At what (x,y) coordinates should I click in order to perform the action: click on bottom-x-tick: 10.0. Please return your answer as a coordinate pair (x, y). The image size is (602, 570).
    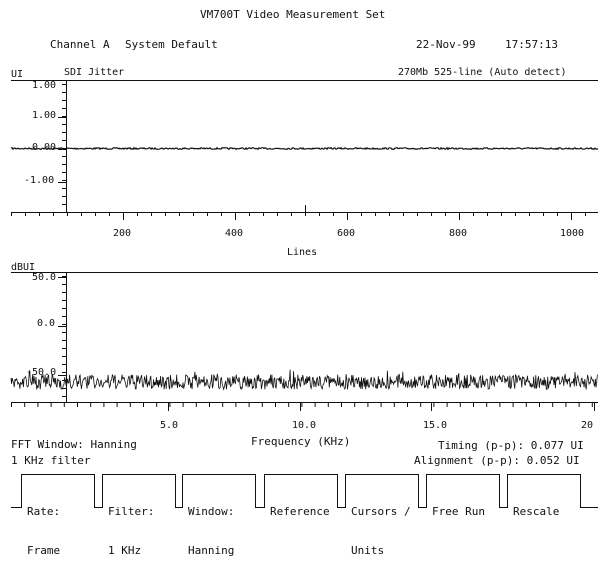
    Looking at the image, I should click on (304, 425).